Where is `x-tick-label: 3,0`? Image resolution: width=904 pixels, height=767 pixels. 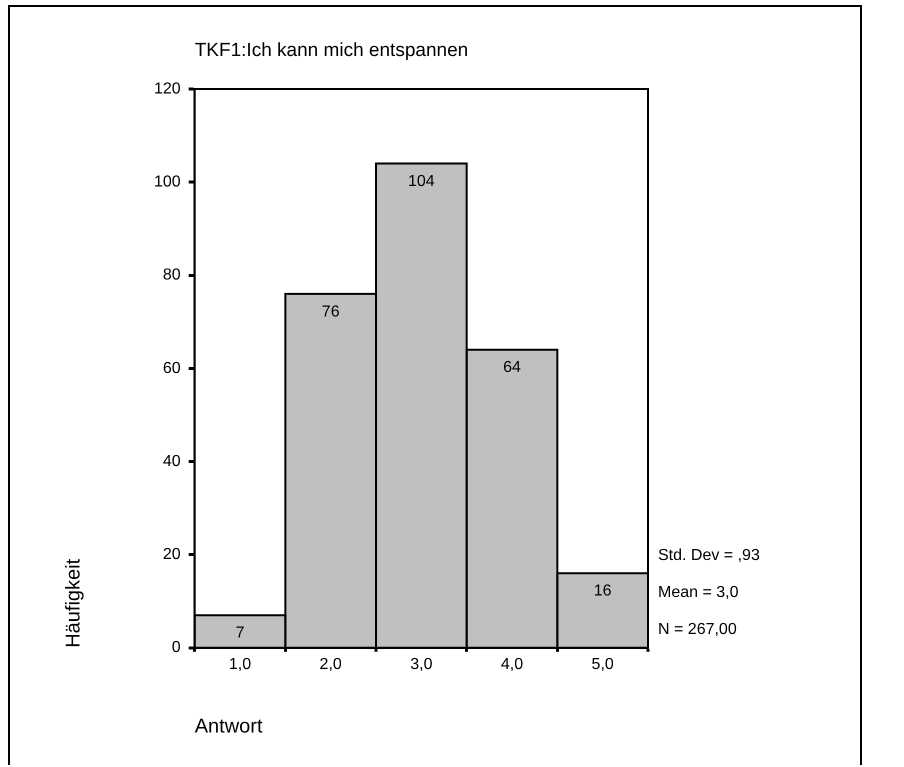
x-tick-label: 3,0 is located at coordinates (421, 664).